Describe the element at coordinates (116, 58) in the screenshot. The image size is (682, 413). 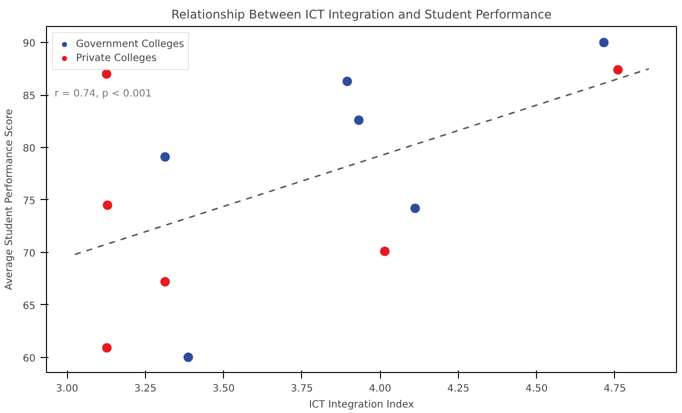
I see `legend-label: Private Colleges` at that location.